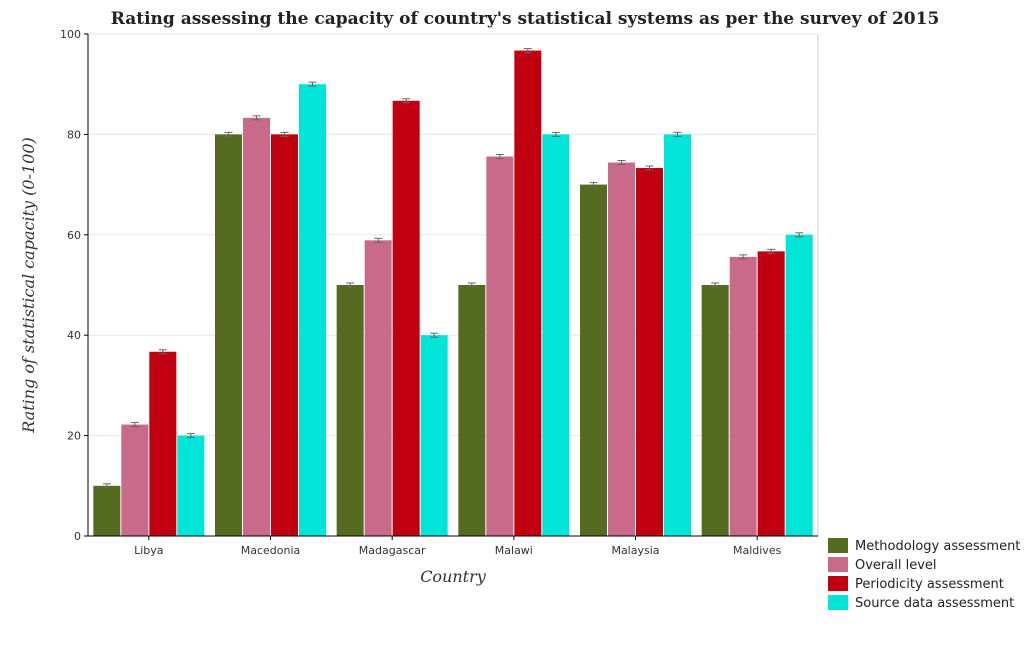  Describe the element at coordinates (28, 285) in the screenshot. I see `y-axis-label: Rating of statistical capacity (0-100)` at that location.